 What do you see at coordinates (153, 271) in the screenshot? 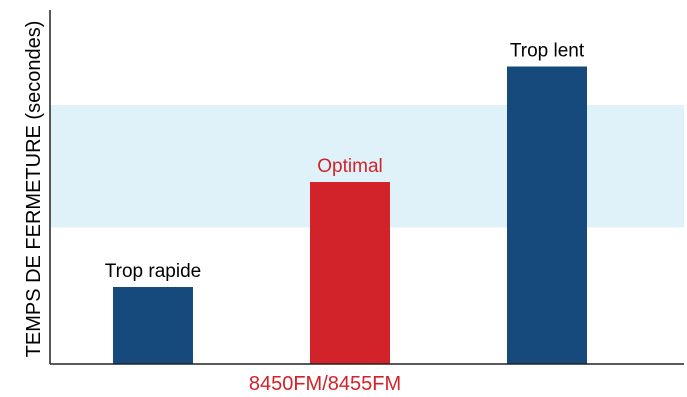
I see `bar-label-trop-rapide: Trop rapide` at bounding box center [153, 271].